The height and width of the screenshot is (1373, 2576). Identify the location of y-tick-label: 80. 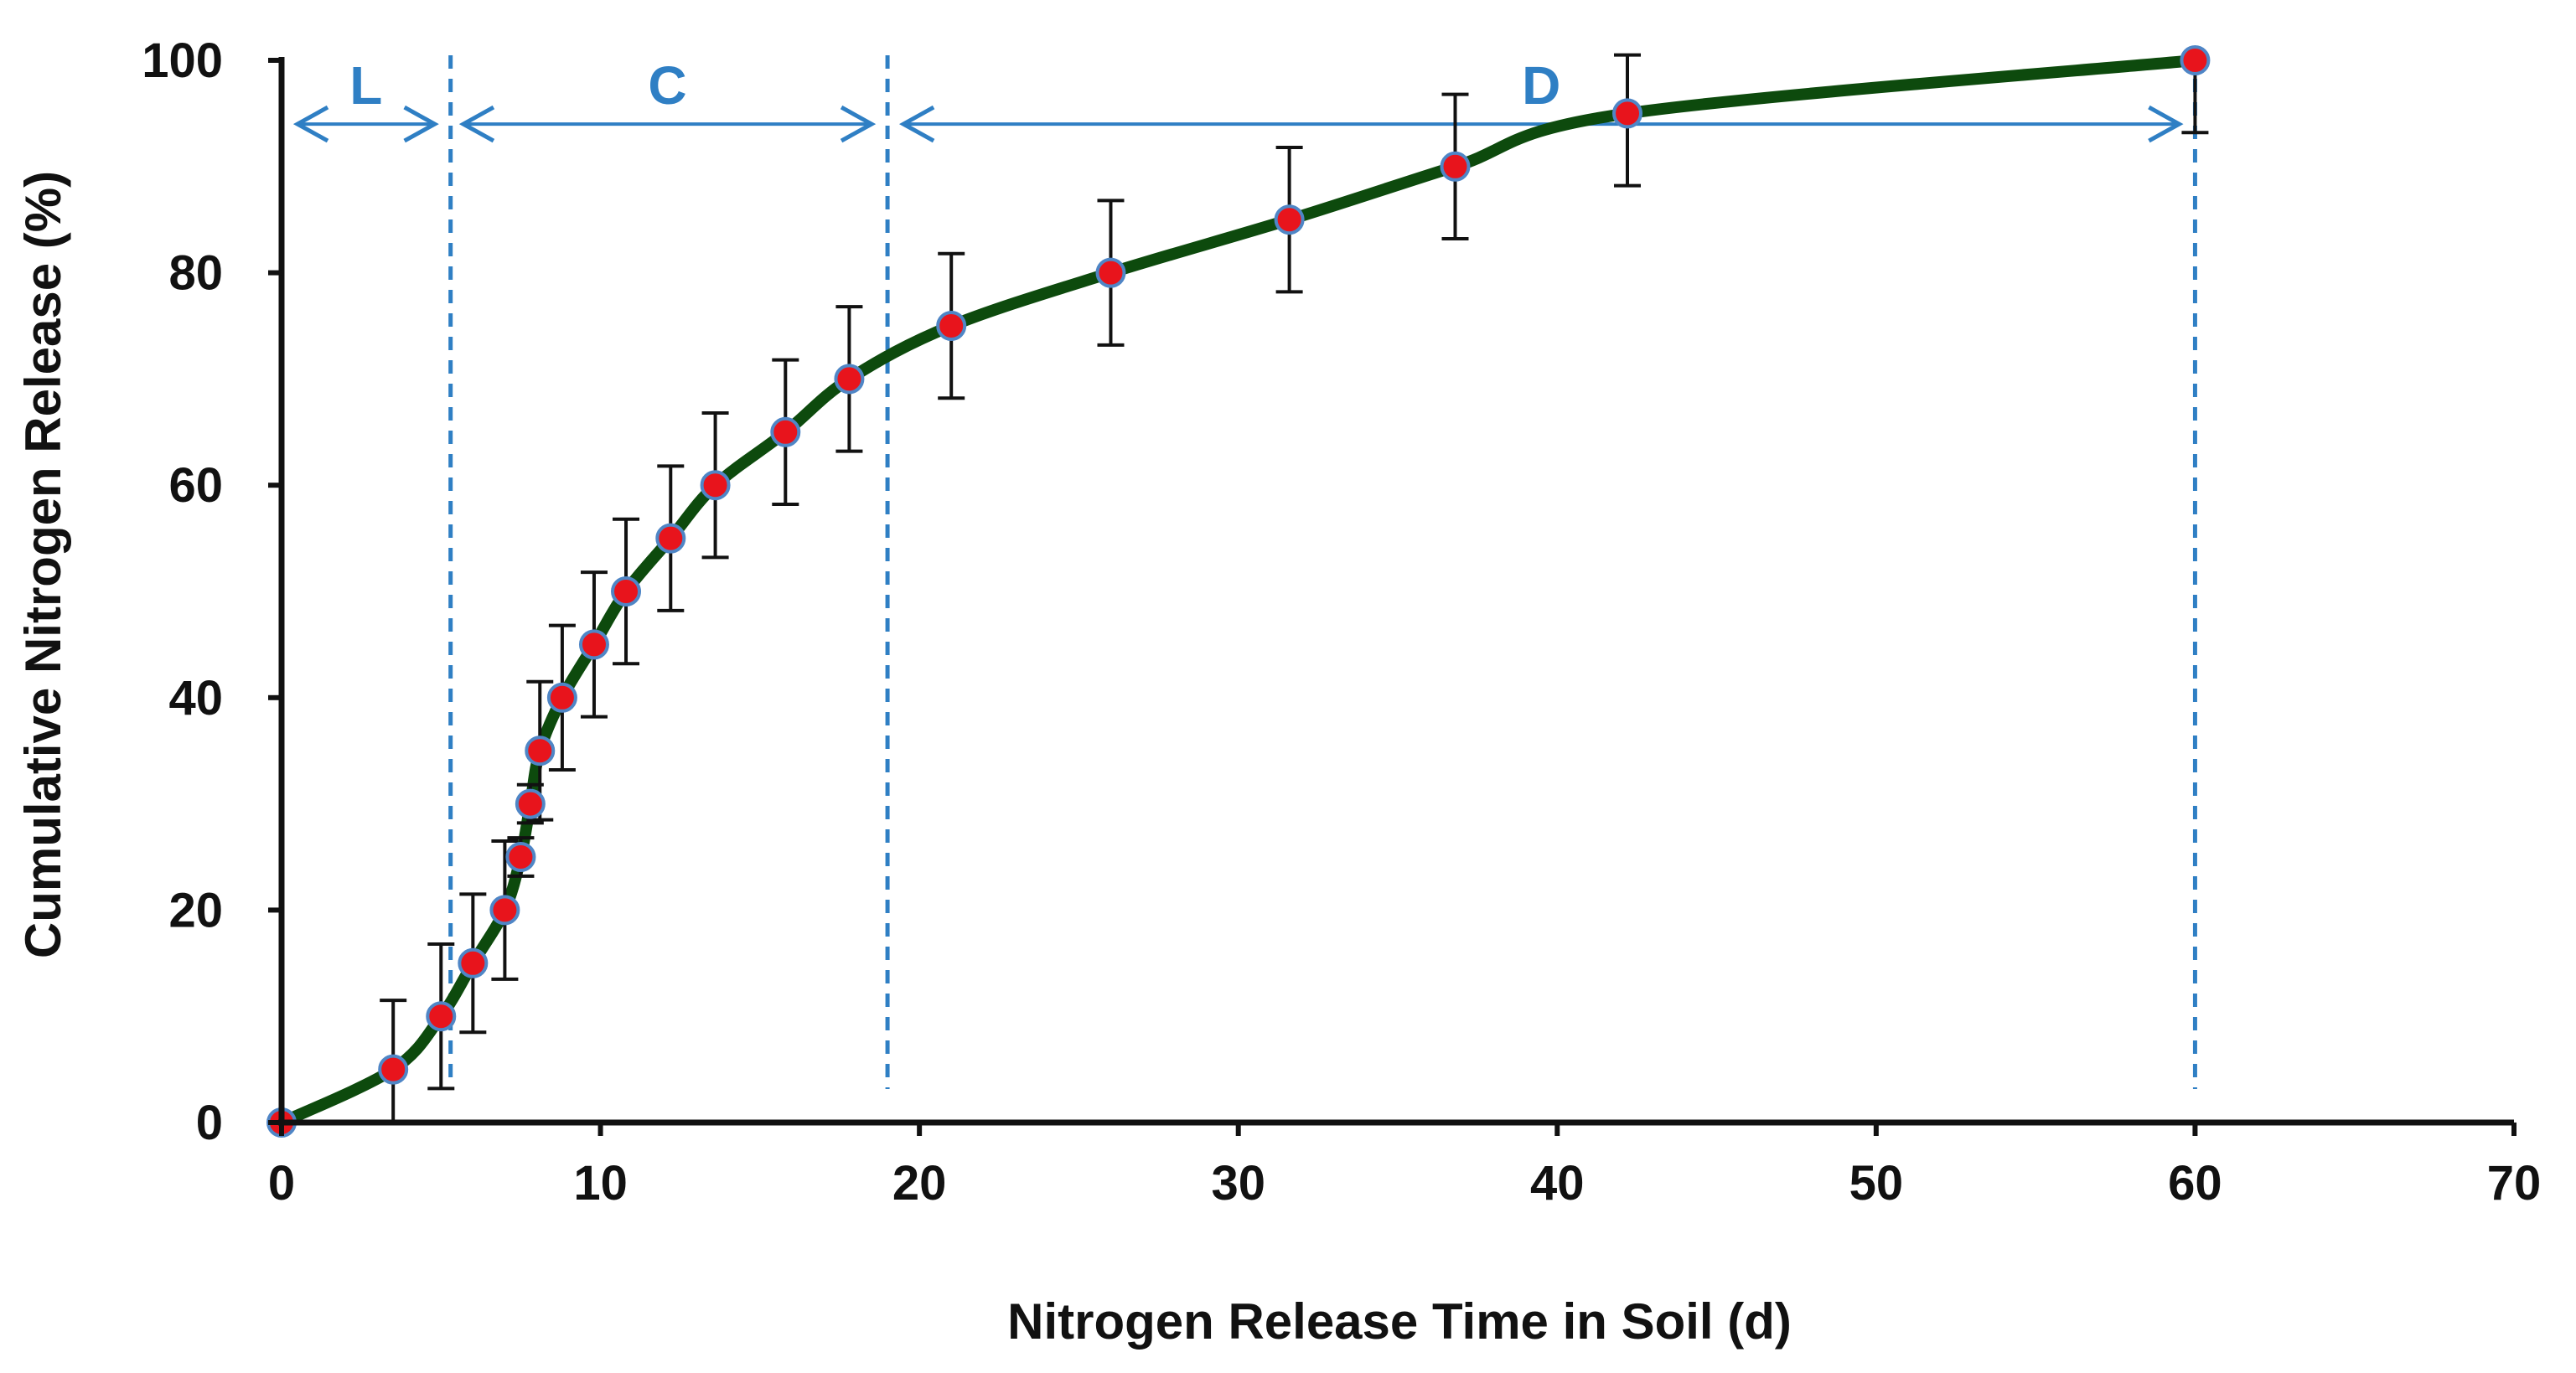
(195, 273).